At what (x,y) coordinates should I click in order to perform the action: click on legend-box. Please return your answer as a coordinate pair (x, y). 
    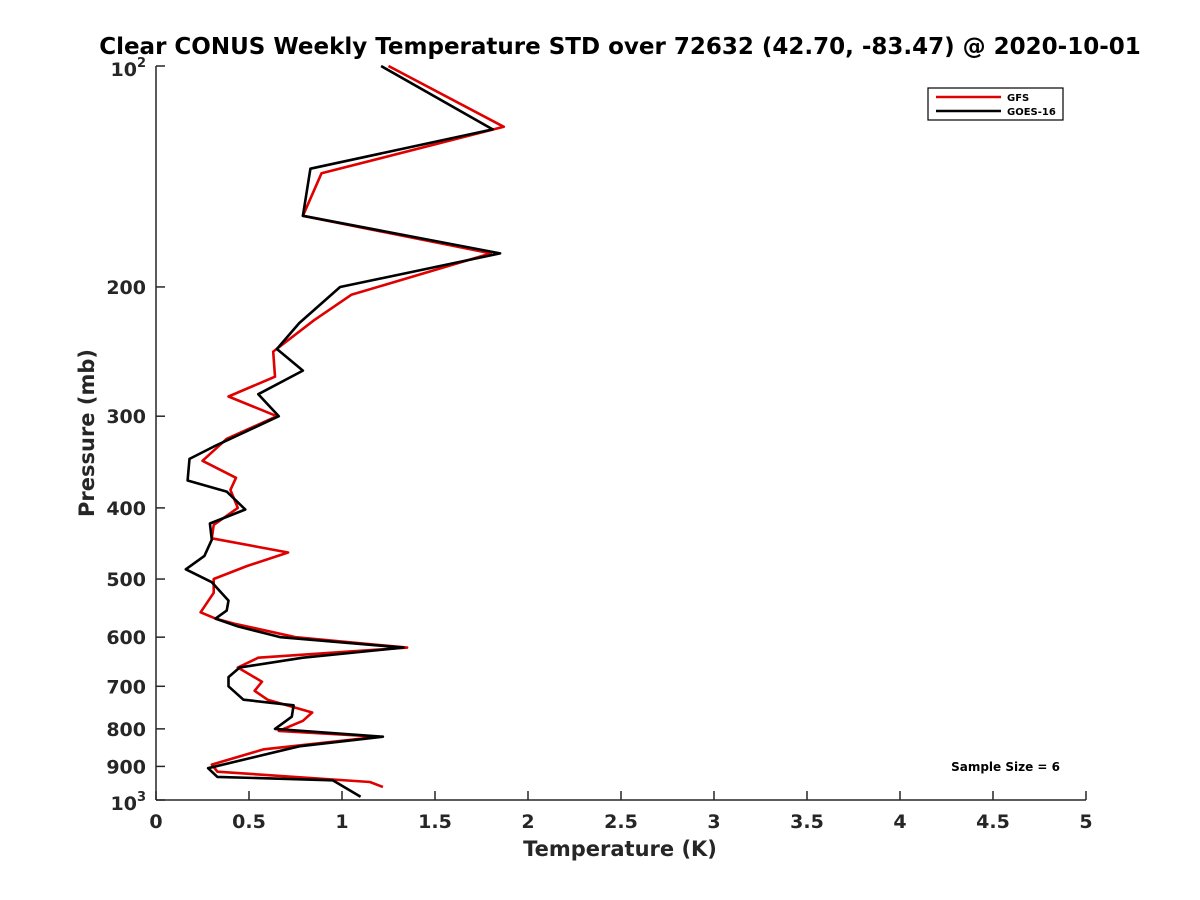
    Looking at the image, I should click on (995, 104).